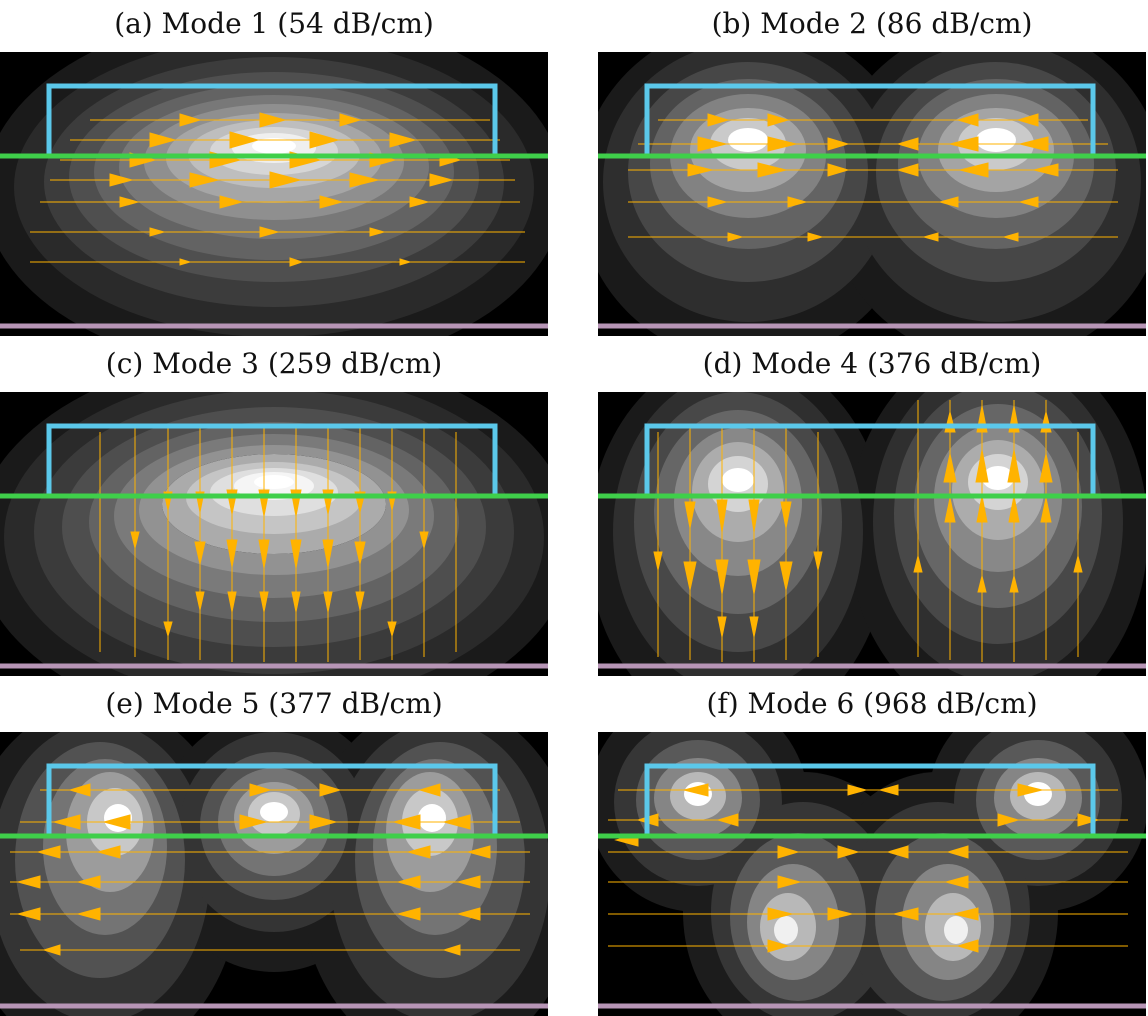  I want to click on panel-caption: (b) Mode 2 (86 dB/cm), so click(872, 23).